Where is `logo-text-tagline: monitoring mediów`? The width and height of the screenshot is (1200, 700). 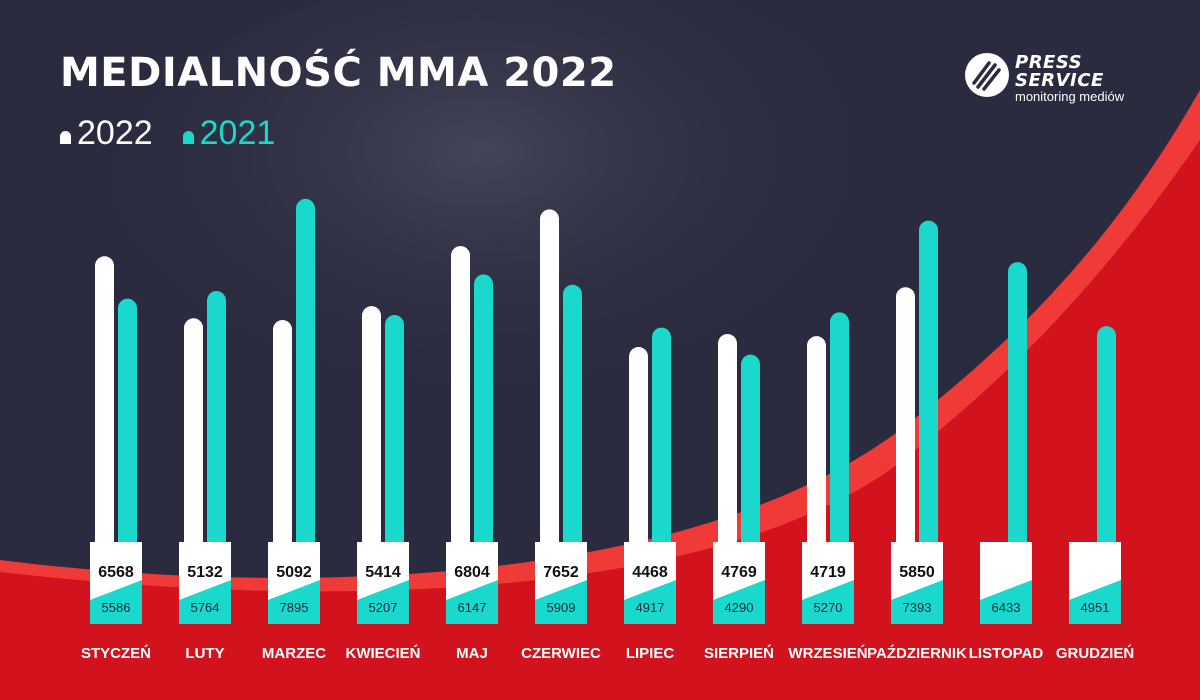 logo-text-tagline: monitoring mediów is located at coordinates (1070, 96).